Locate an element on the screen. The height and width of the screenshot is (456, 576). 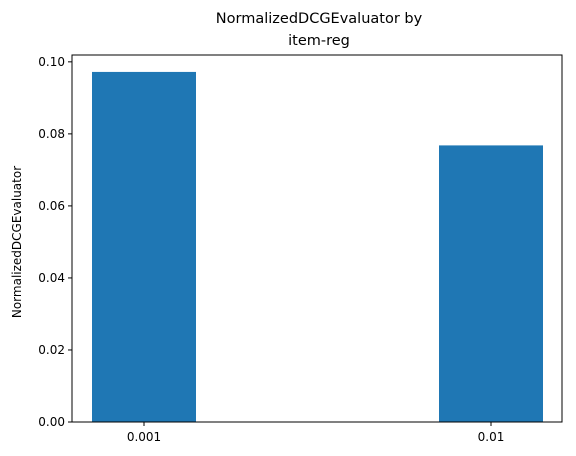
y-tick-label-0.04: 0.04 is located at coordinates (51, 278).